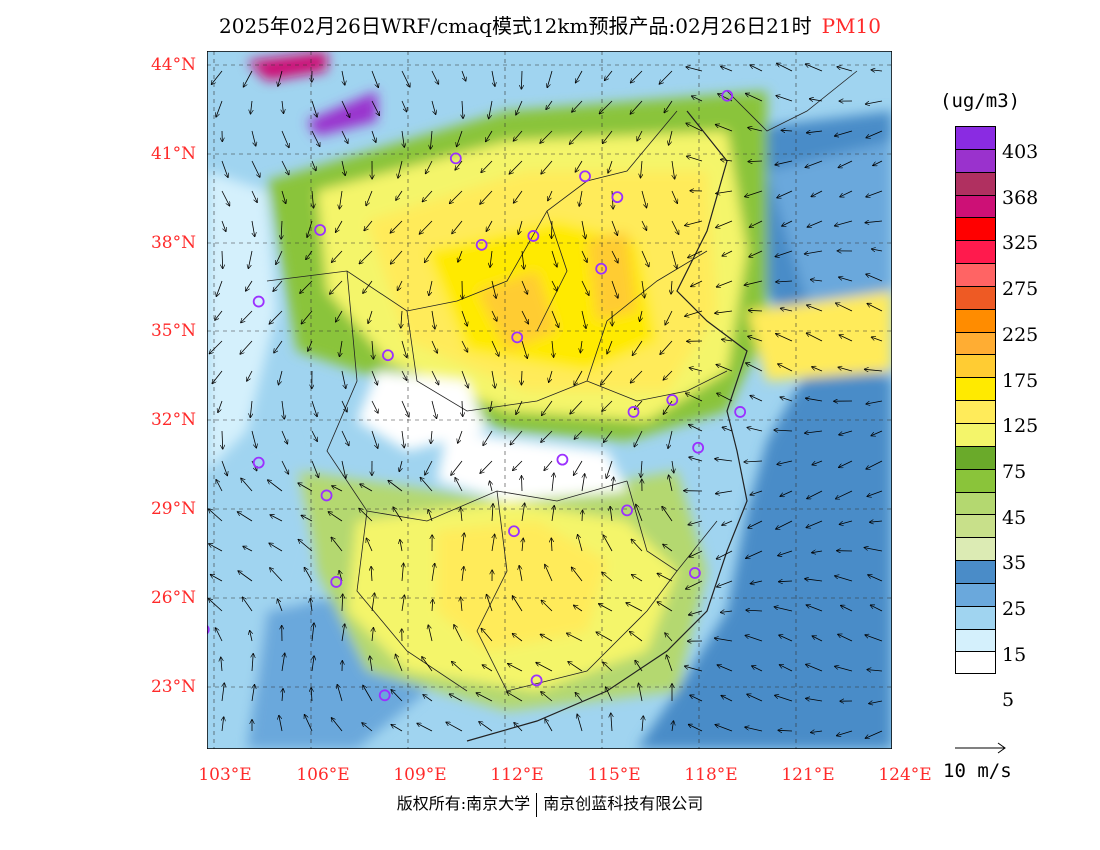 The width and height of the screenshot is (1100, 850). What do you see at coordinates (173, 331) in the screenshot?
I see `lat-label: 35°N` at bounding box center [173, 331].